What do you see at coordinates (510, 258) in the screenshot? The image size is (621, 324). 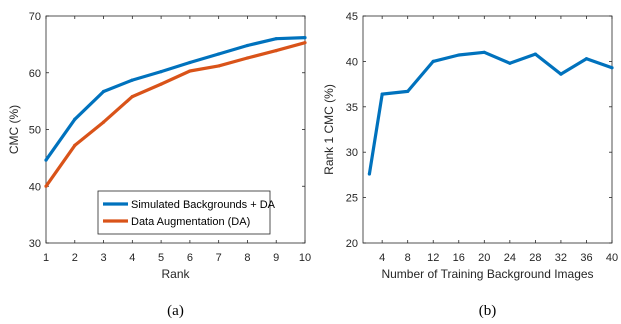 I see `x-tick-label: 24` at bounding box center [510, 258].